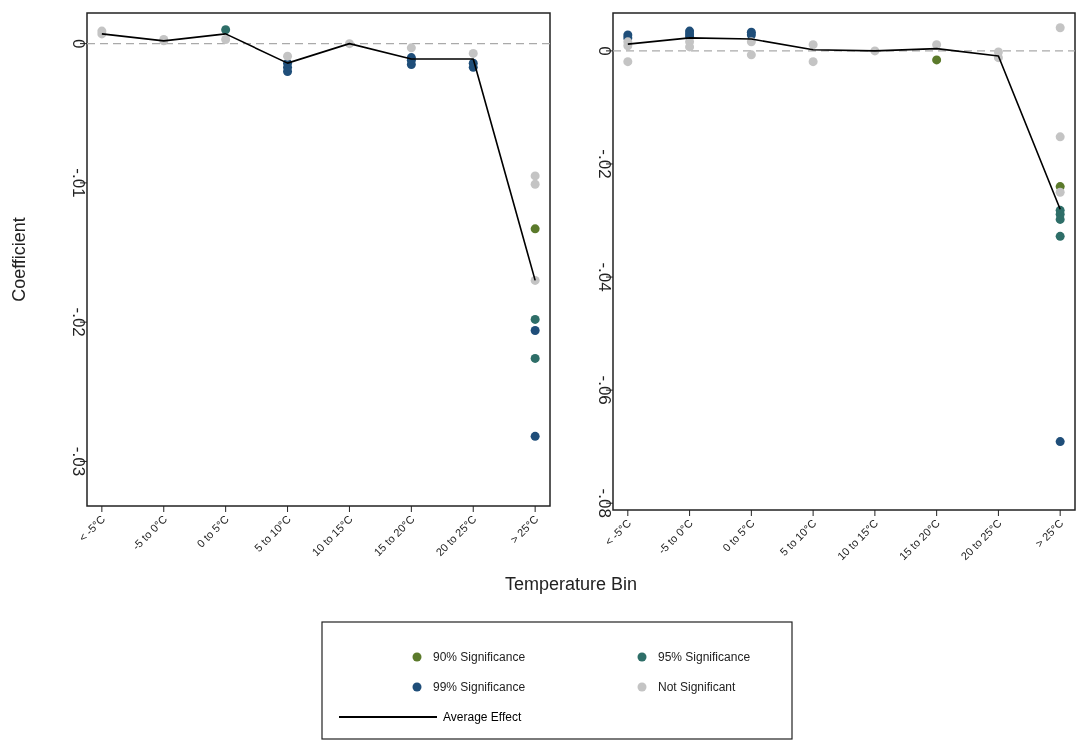 The image size is (1076, 742). I want to click on y-tick-label: -.04, so click(604, 277).